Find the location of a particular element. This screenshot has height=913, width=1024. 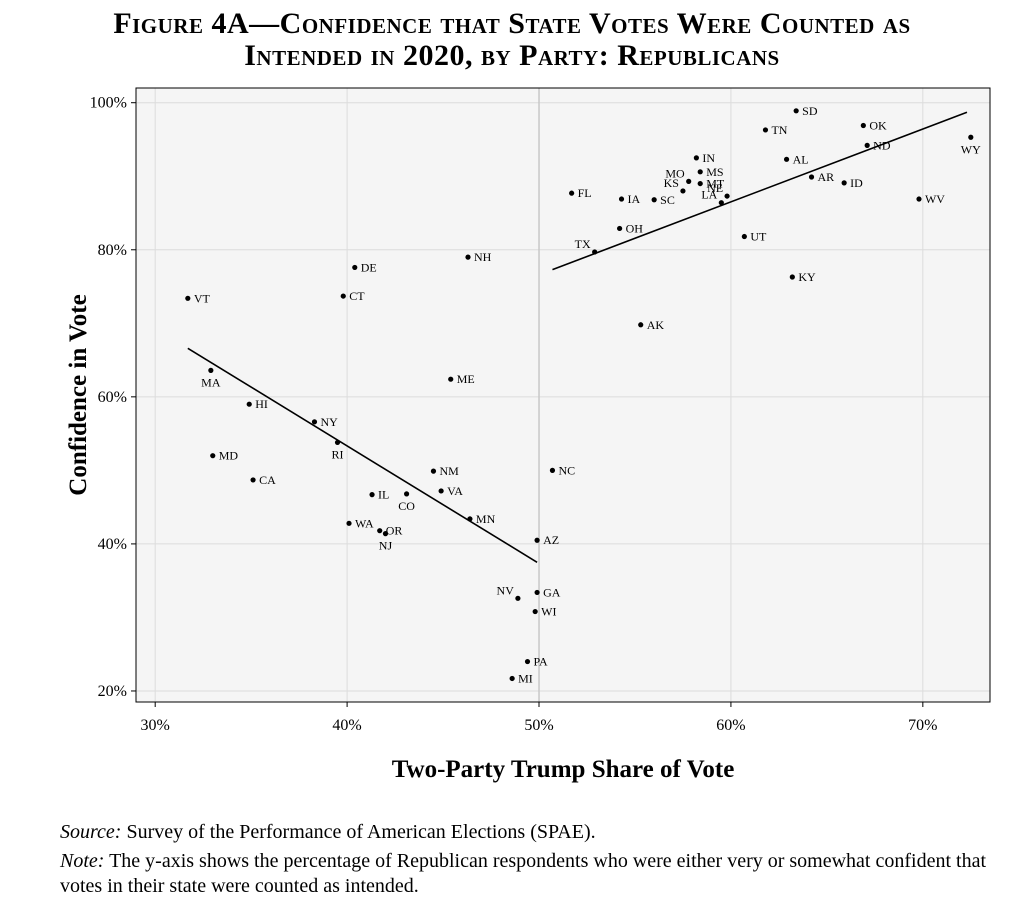

data-point-sc: SC is located at coordinates (663, 200).